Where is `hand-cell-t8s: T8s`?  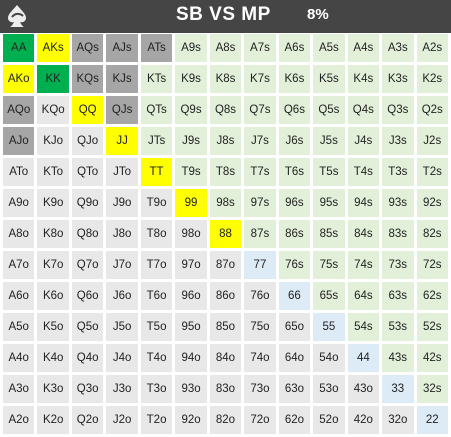 hand-cell-t8s: T8s is located at coordinates (225, 172).